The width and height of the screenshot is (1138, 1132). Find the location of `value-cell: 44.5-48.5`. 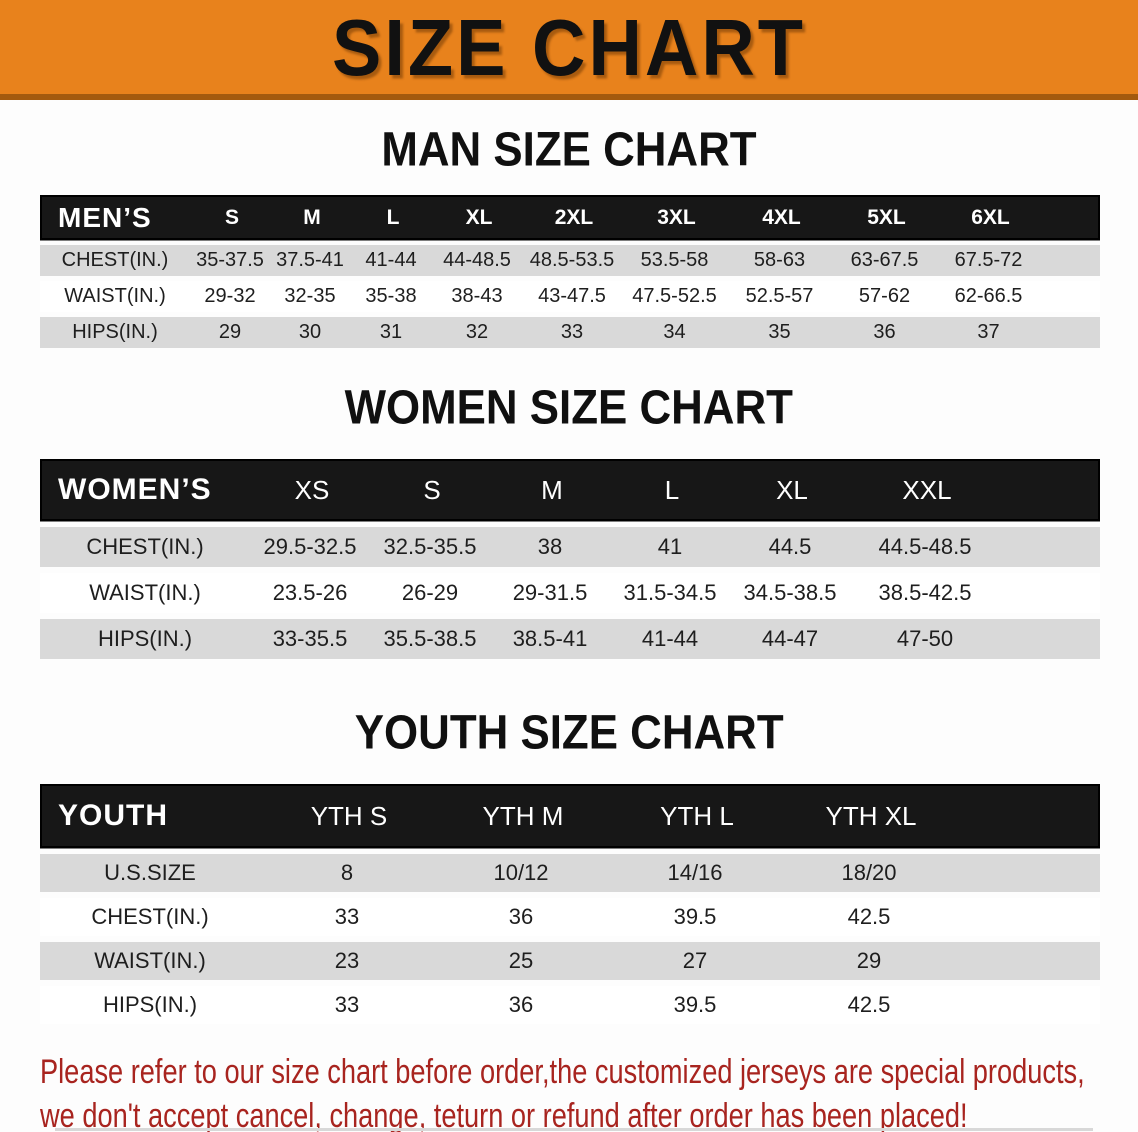

value-cell: 44.5-48.5 is located at coordinates (925, 546).